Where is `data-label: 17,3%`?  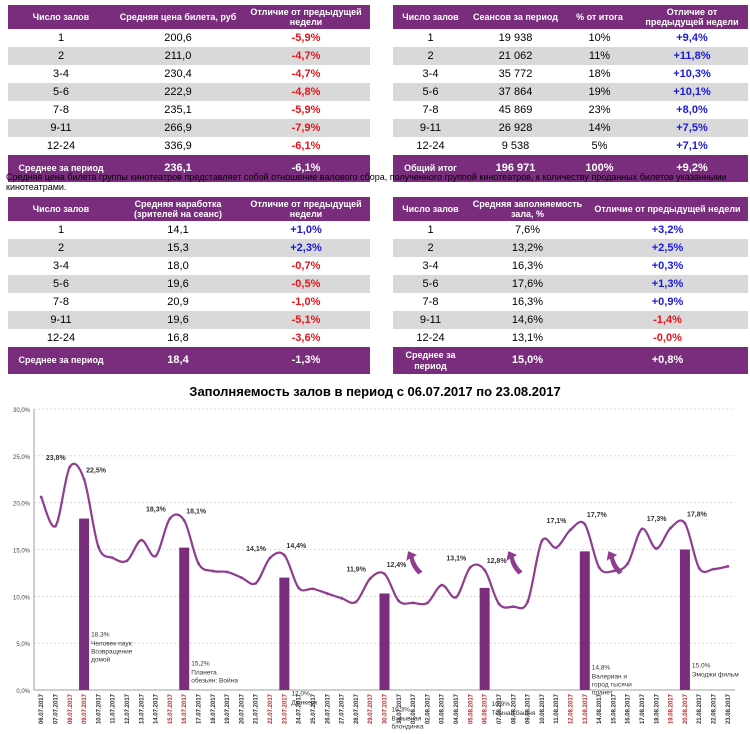 data-label: 17,3% is located at coordinates (657, 519).